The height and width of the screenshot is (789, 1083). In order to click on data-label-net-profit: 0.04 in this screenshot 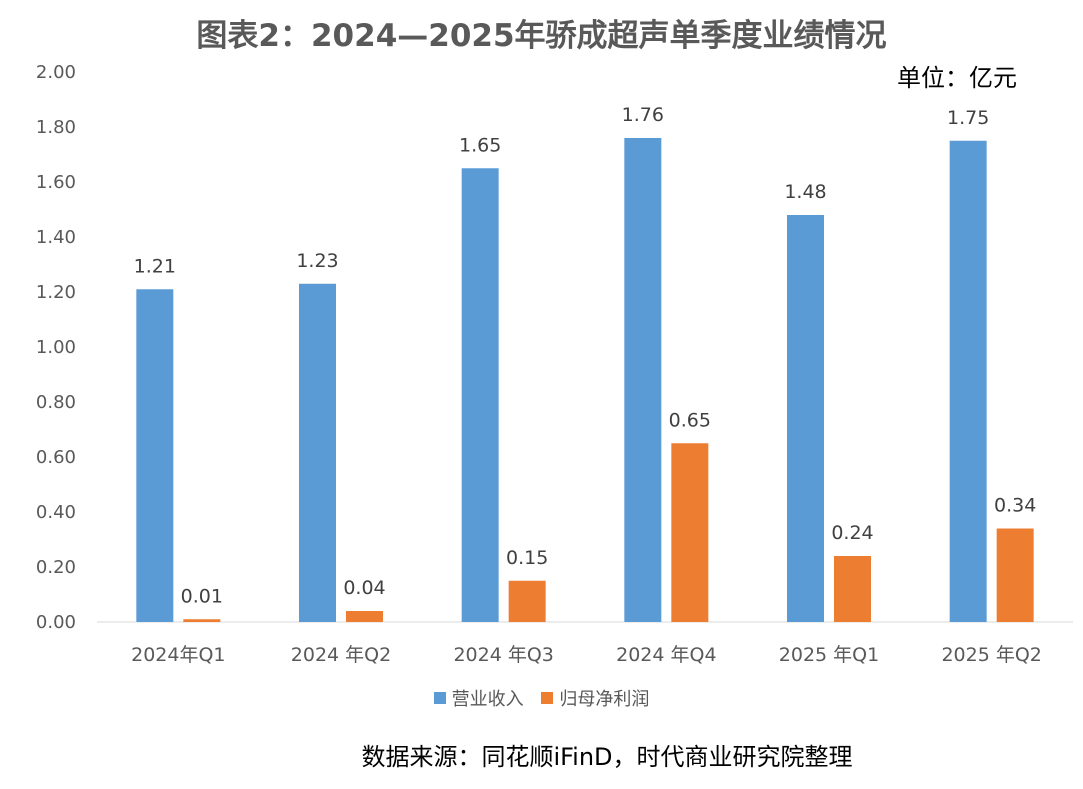, I will do `click(364, 588)`.